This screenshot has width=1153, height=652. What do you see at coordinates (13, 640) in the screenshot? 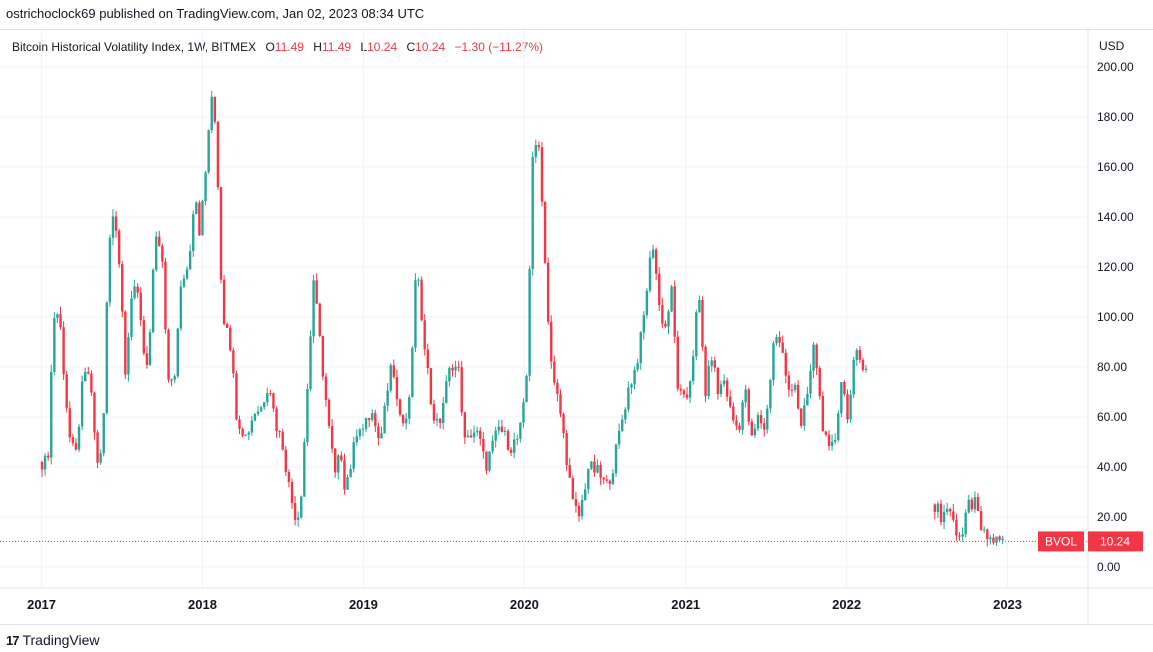
I see `tradingview-logo-icon: 17` at bounding box center [13, 640].